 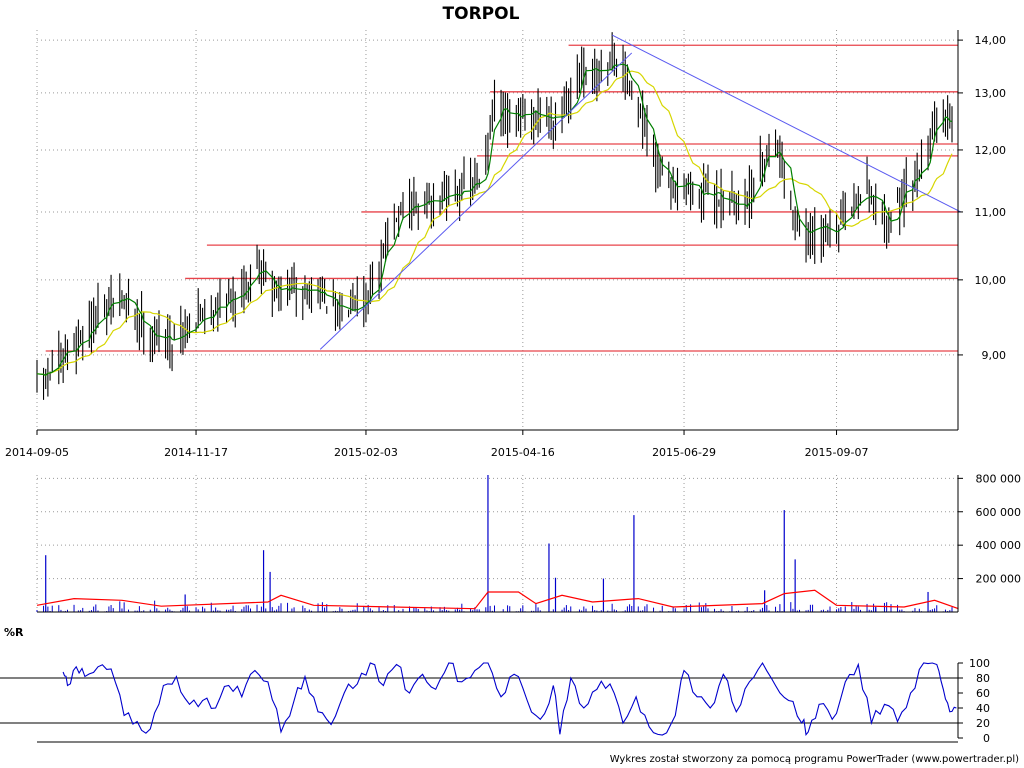 What do you see at coordinates (991, 40) in the screenshot?
I see `price-tick-label: 14,00` at bounding box center [991, 40].